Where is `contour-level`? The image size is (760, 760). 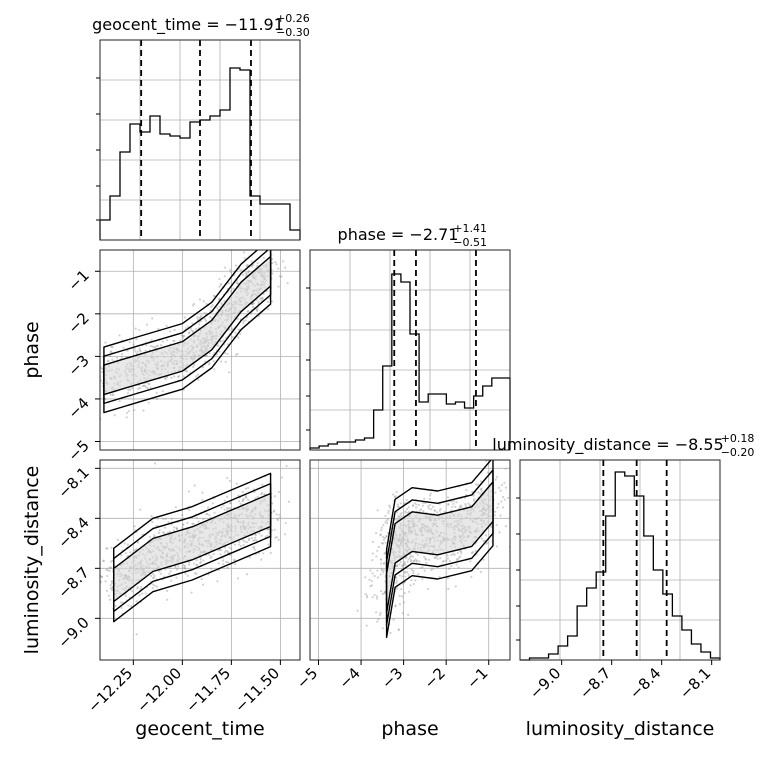
contour-level is located at coordinates (439, 547).